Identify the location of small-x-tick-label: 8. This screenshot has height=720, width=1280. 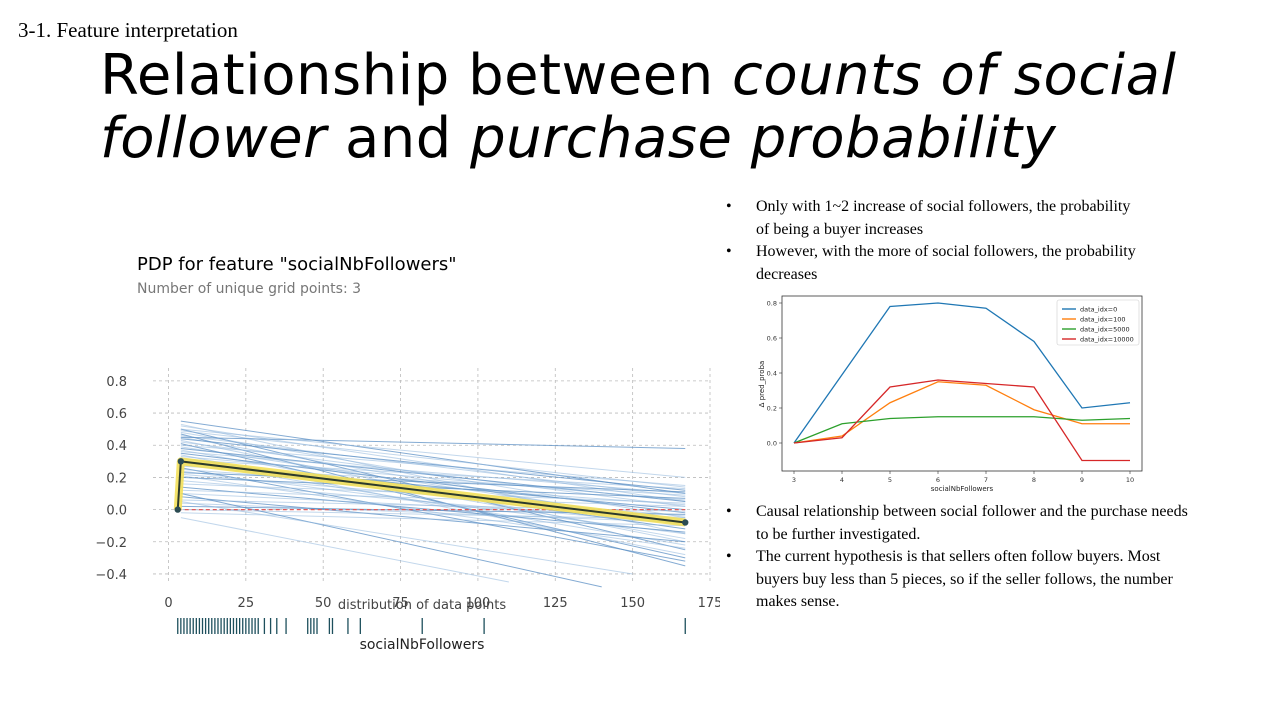
(1034, 480).